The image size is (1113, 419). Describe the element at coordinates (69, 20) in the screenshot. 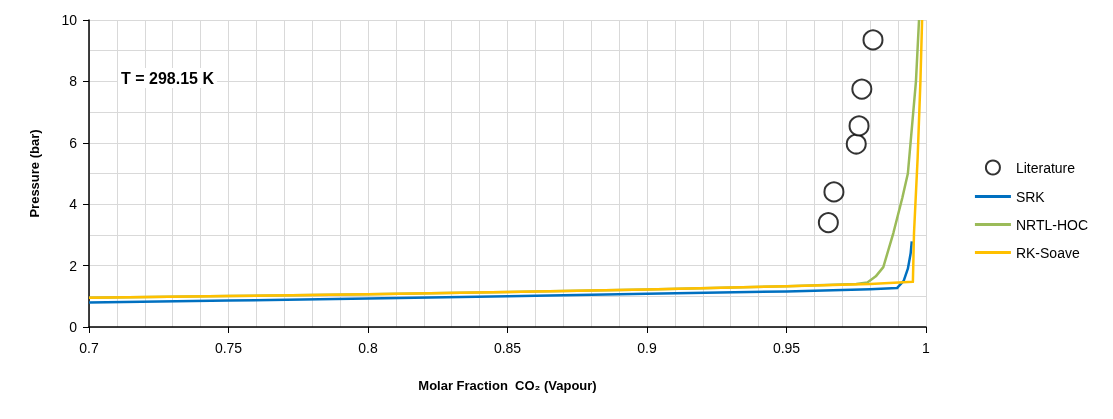

I see `y-tick-label: 10` at that location.